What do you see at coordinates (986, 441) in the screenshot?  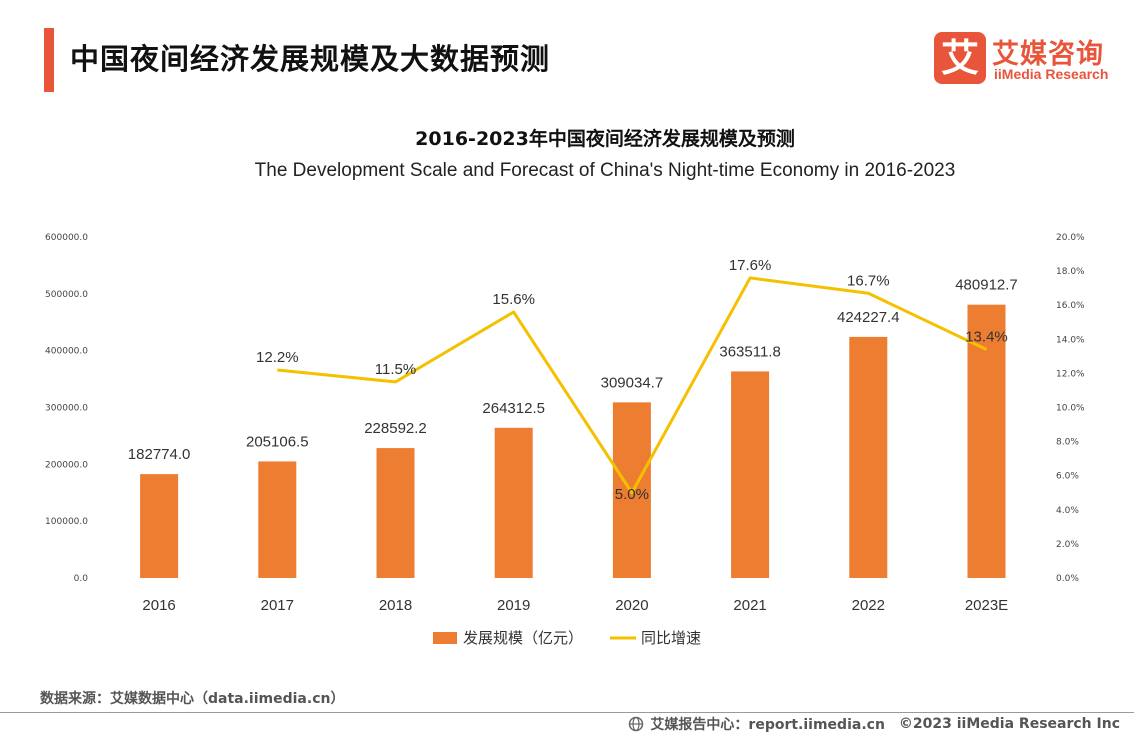 I see `bar-2023E` at bounding box center [986, 441].